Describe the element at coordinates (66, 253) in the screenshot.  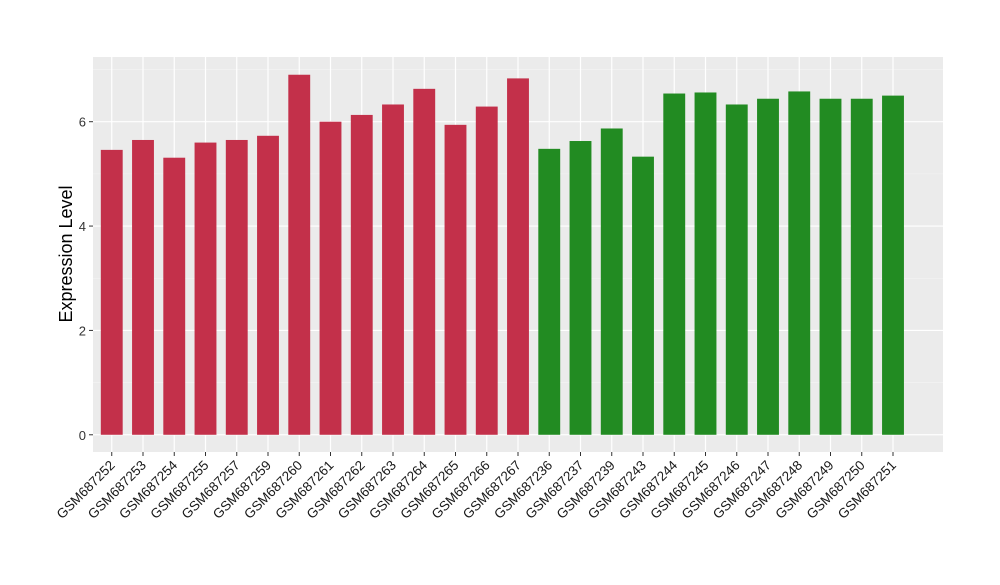
I see `y-axis-label: Expression Level` at that location.